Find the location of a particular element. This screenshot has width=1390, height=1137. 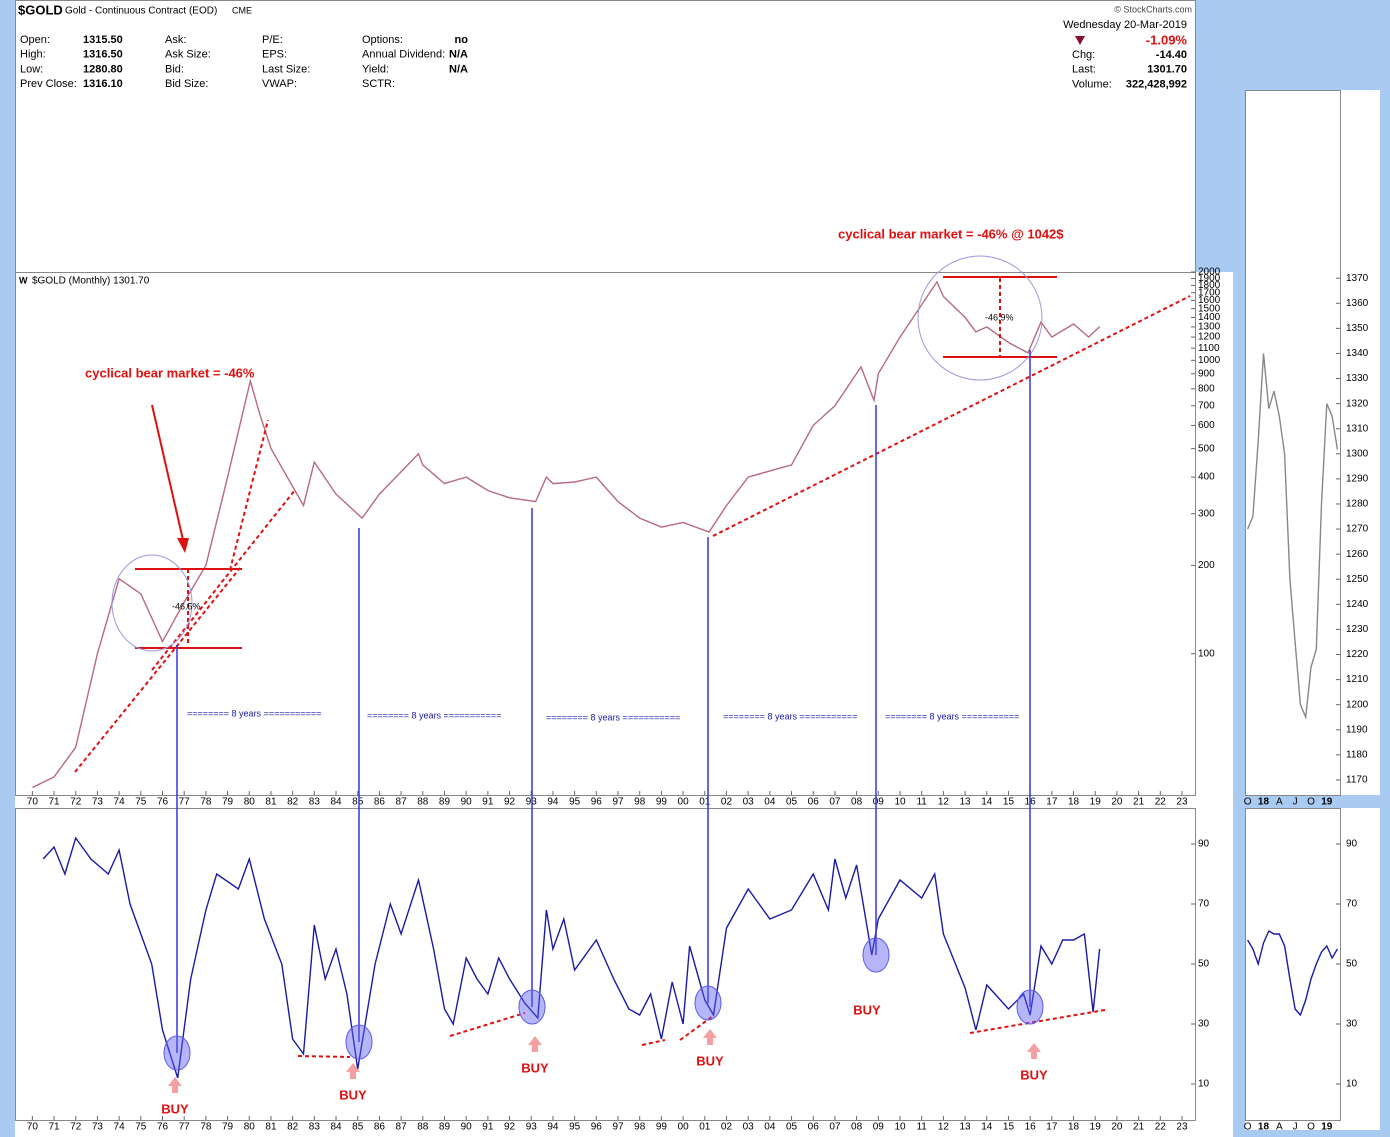

y-tick-label: 1330 is located at coordinates (1357, 378).